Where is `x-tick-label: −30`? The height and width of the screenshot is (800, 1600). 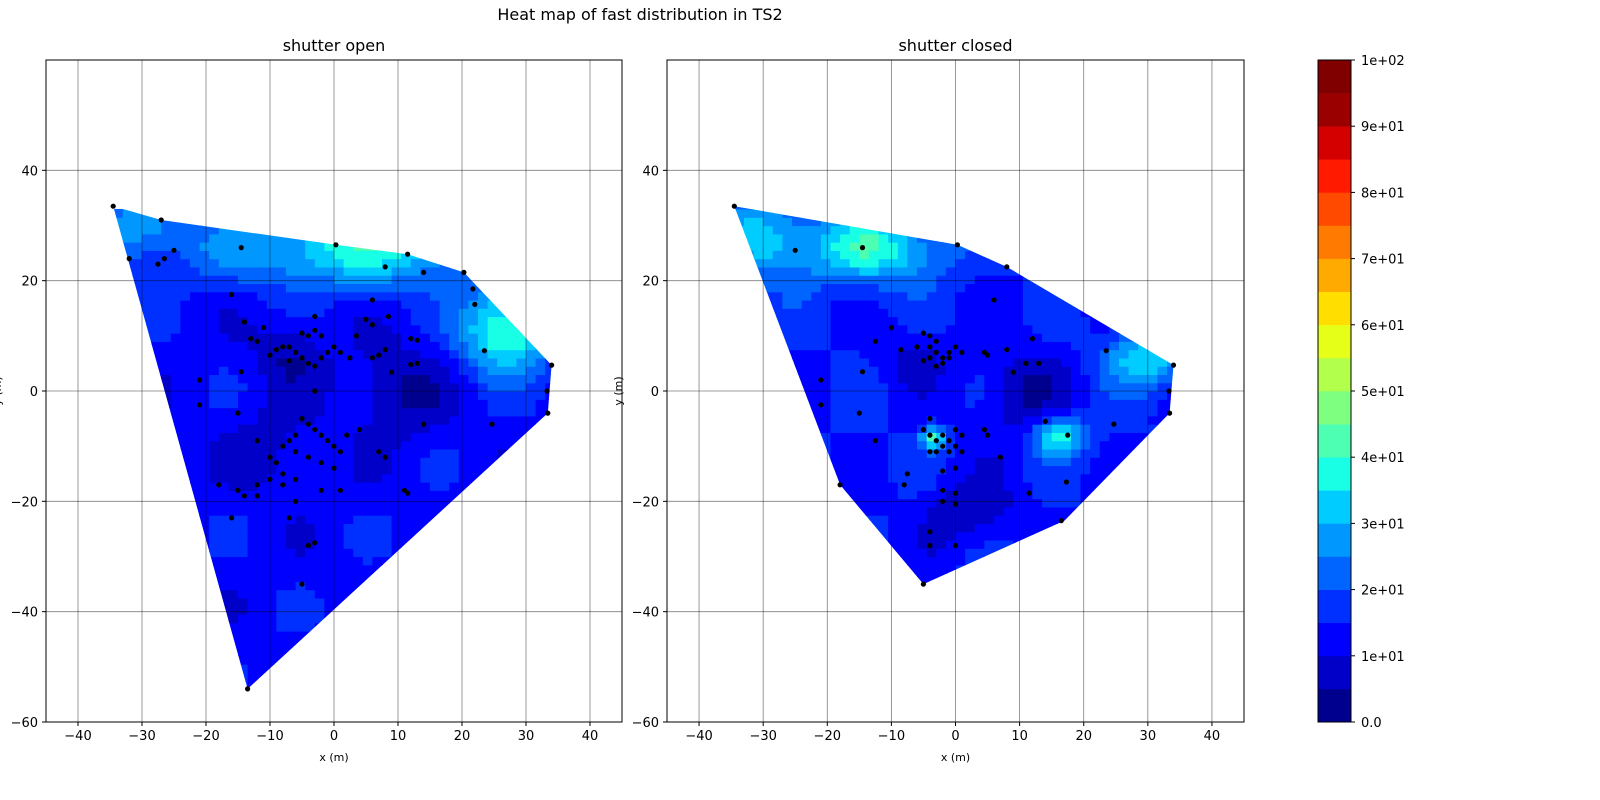
x-tick-label: −30 is located at coordinates (141, 736).